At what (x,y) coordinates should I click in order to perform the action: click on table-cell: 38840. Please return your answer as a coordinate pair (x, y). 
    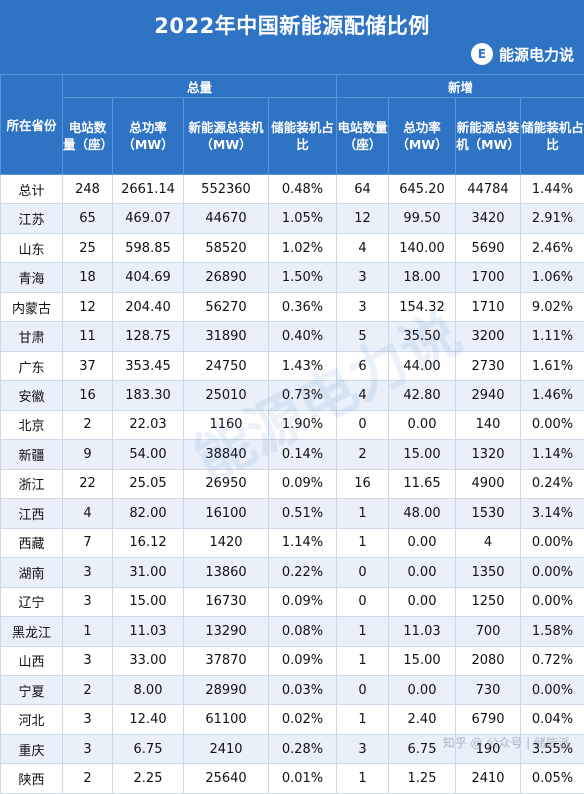
    Looking at the image, I should click on (226, 454).